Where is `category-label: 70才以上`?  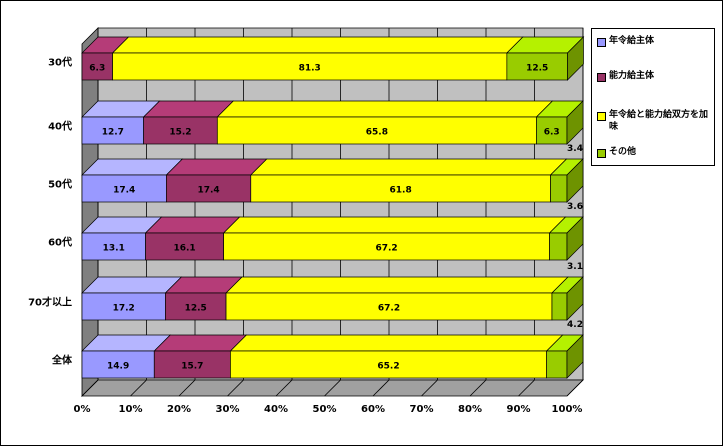
category-label: 70才以上 is located at coordinates (50, 302).